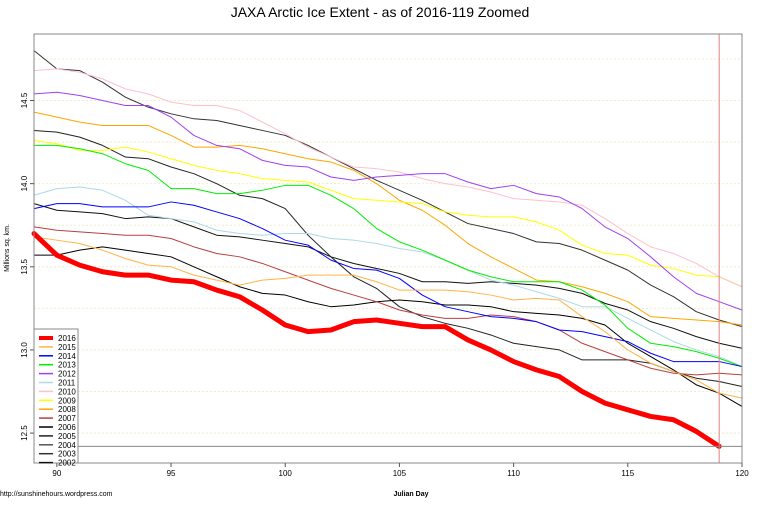 Image resolution: width=760 pixels, height=506 pixels. Describe the element at coordinates (67, 347) in the screenshot. I see `legend-label: 2015` at that location.